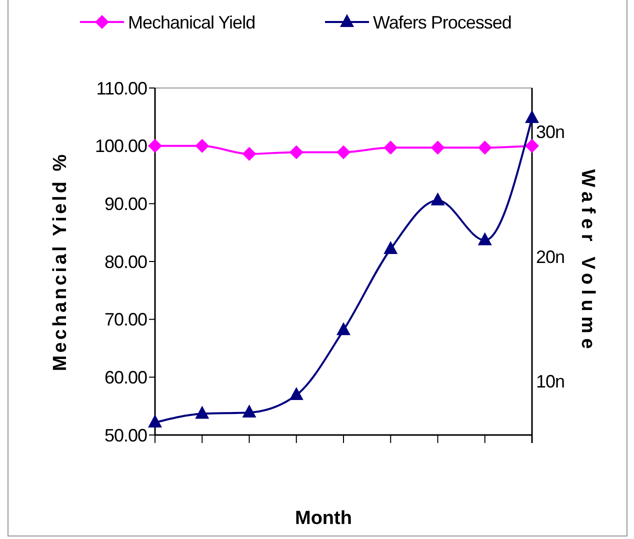  I want to click on y-tick-label: 50.00, so click(126, 435).